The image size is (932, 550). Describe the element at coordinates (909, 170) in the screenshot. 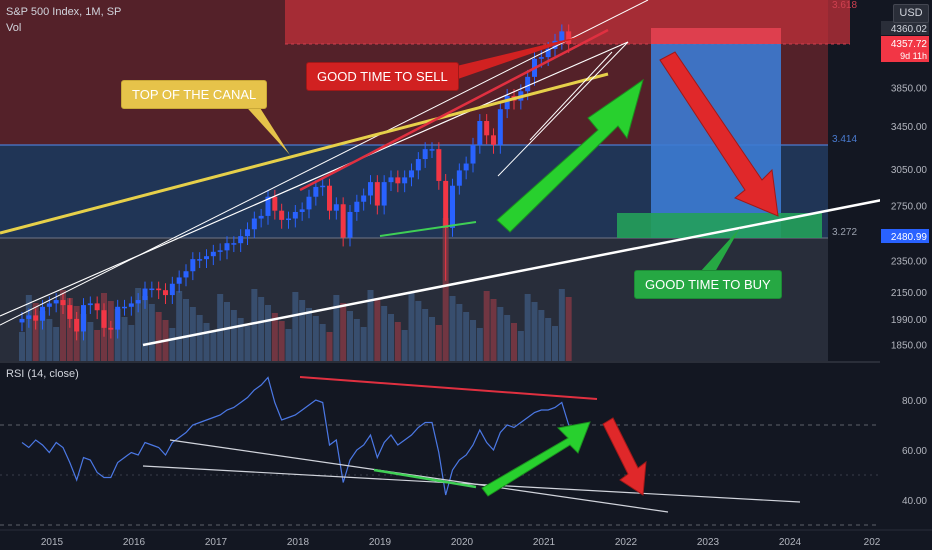

I see `price-tick: 3050.00` at that location.